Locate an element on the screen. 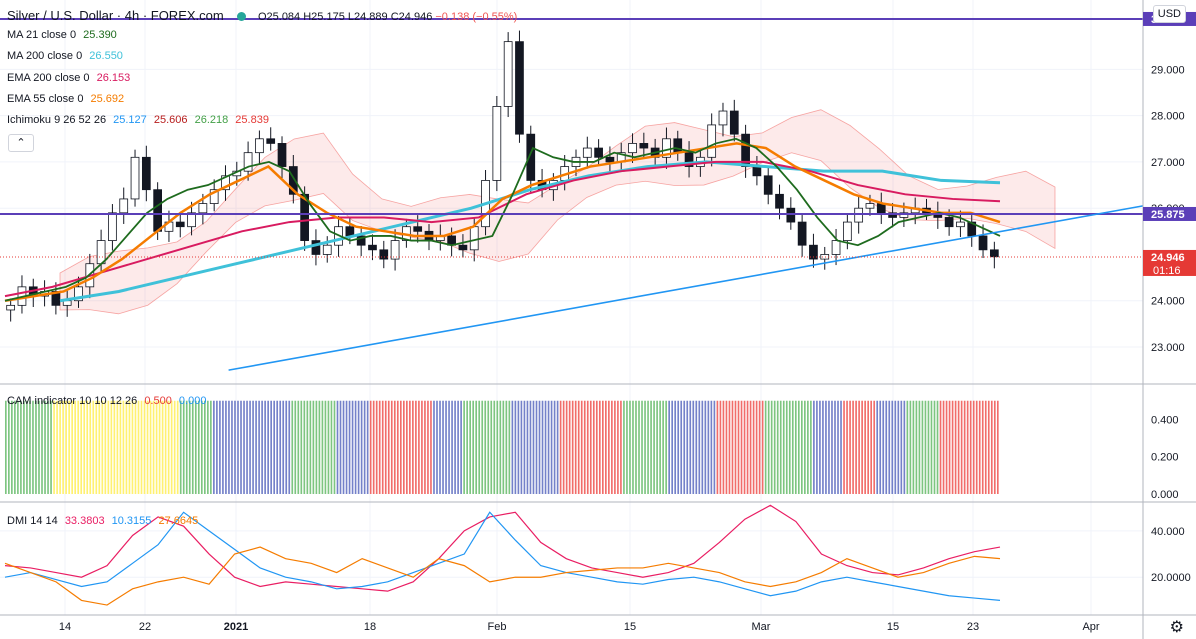  legend-ema55: EMA 55 close 0 25.692 is located at coordinates (67, 99).